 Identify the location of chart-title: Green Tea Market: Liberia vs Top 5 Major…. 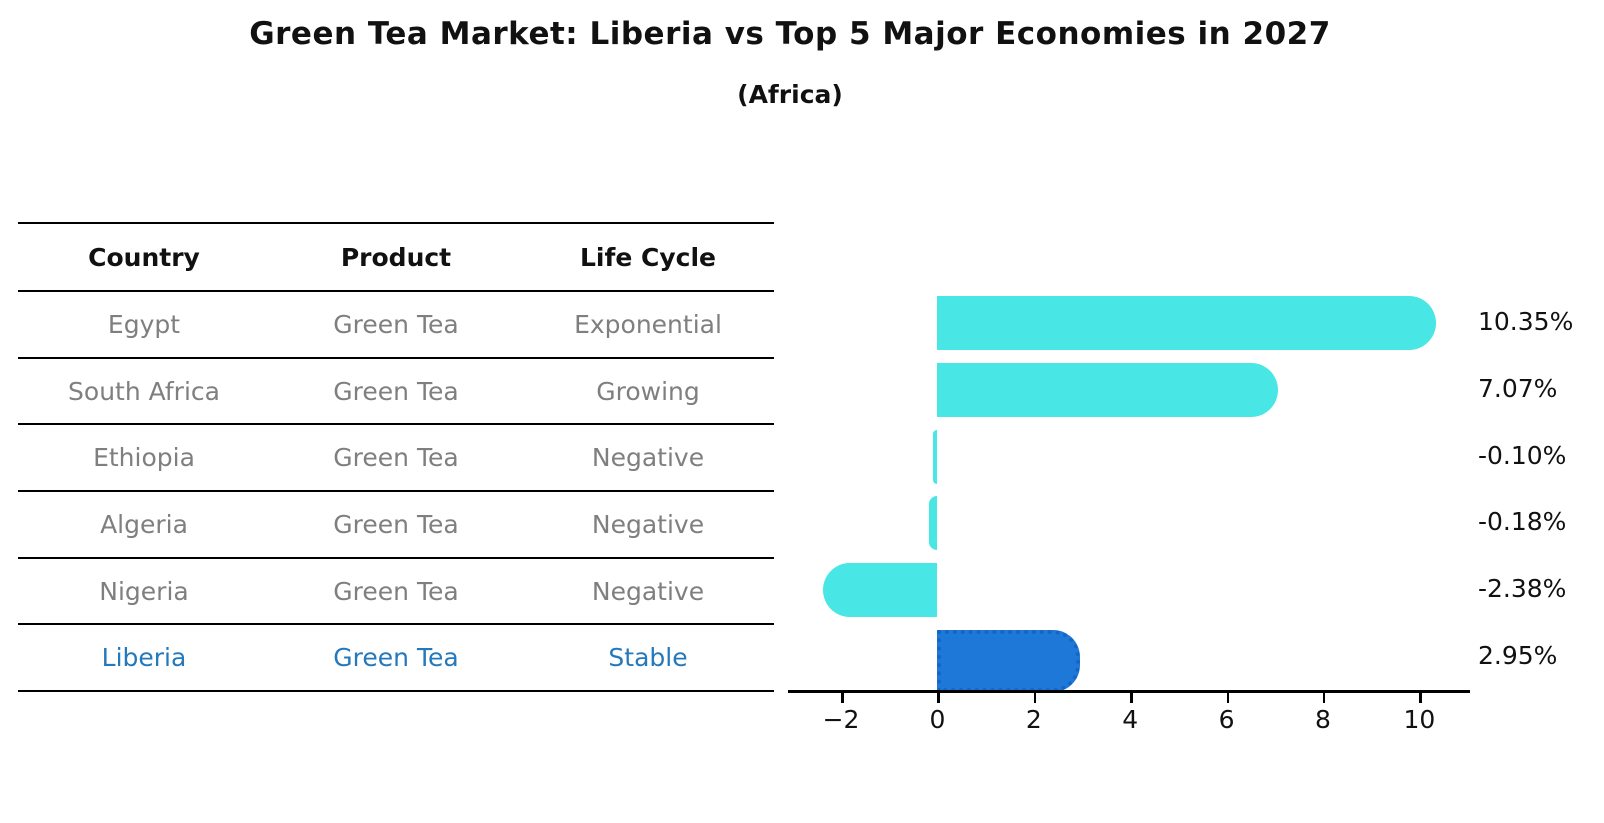
(790, 34).